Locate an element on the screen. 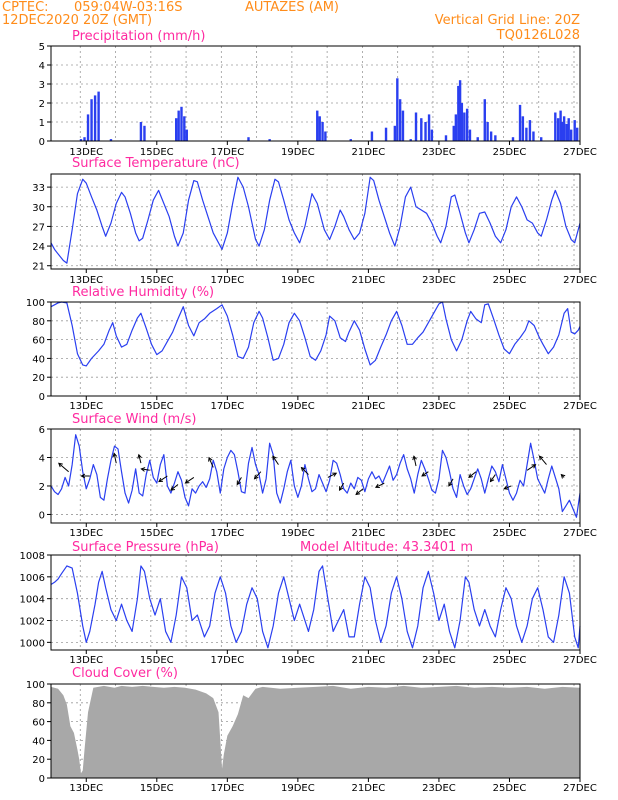 The image size is (618, 800). rh-frame is located at coordinates (315, 349).